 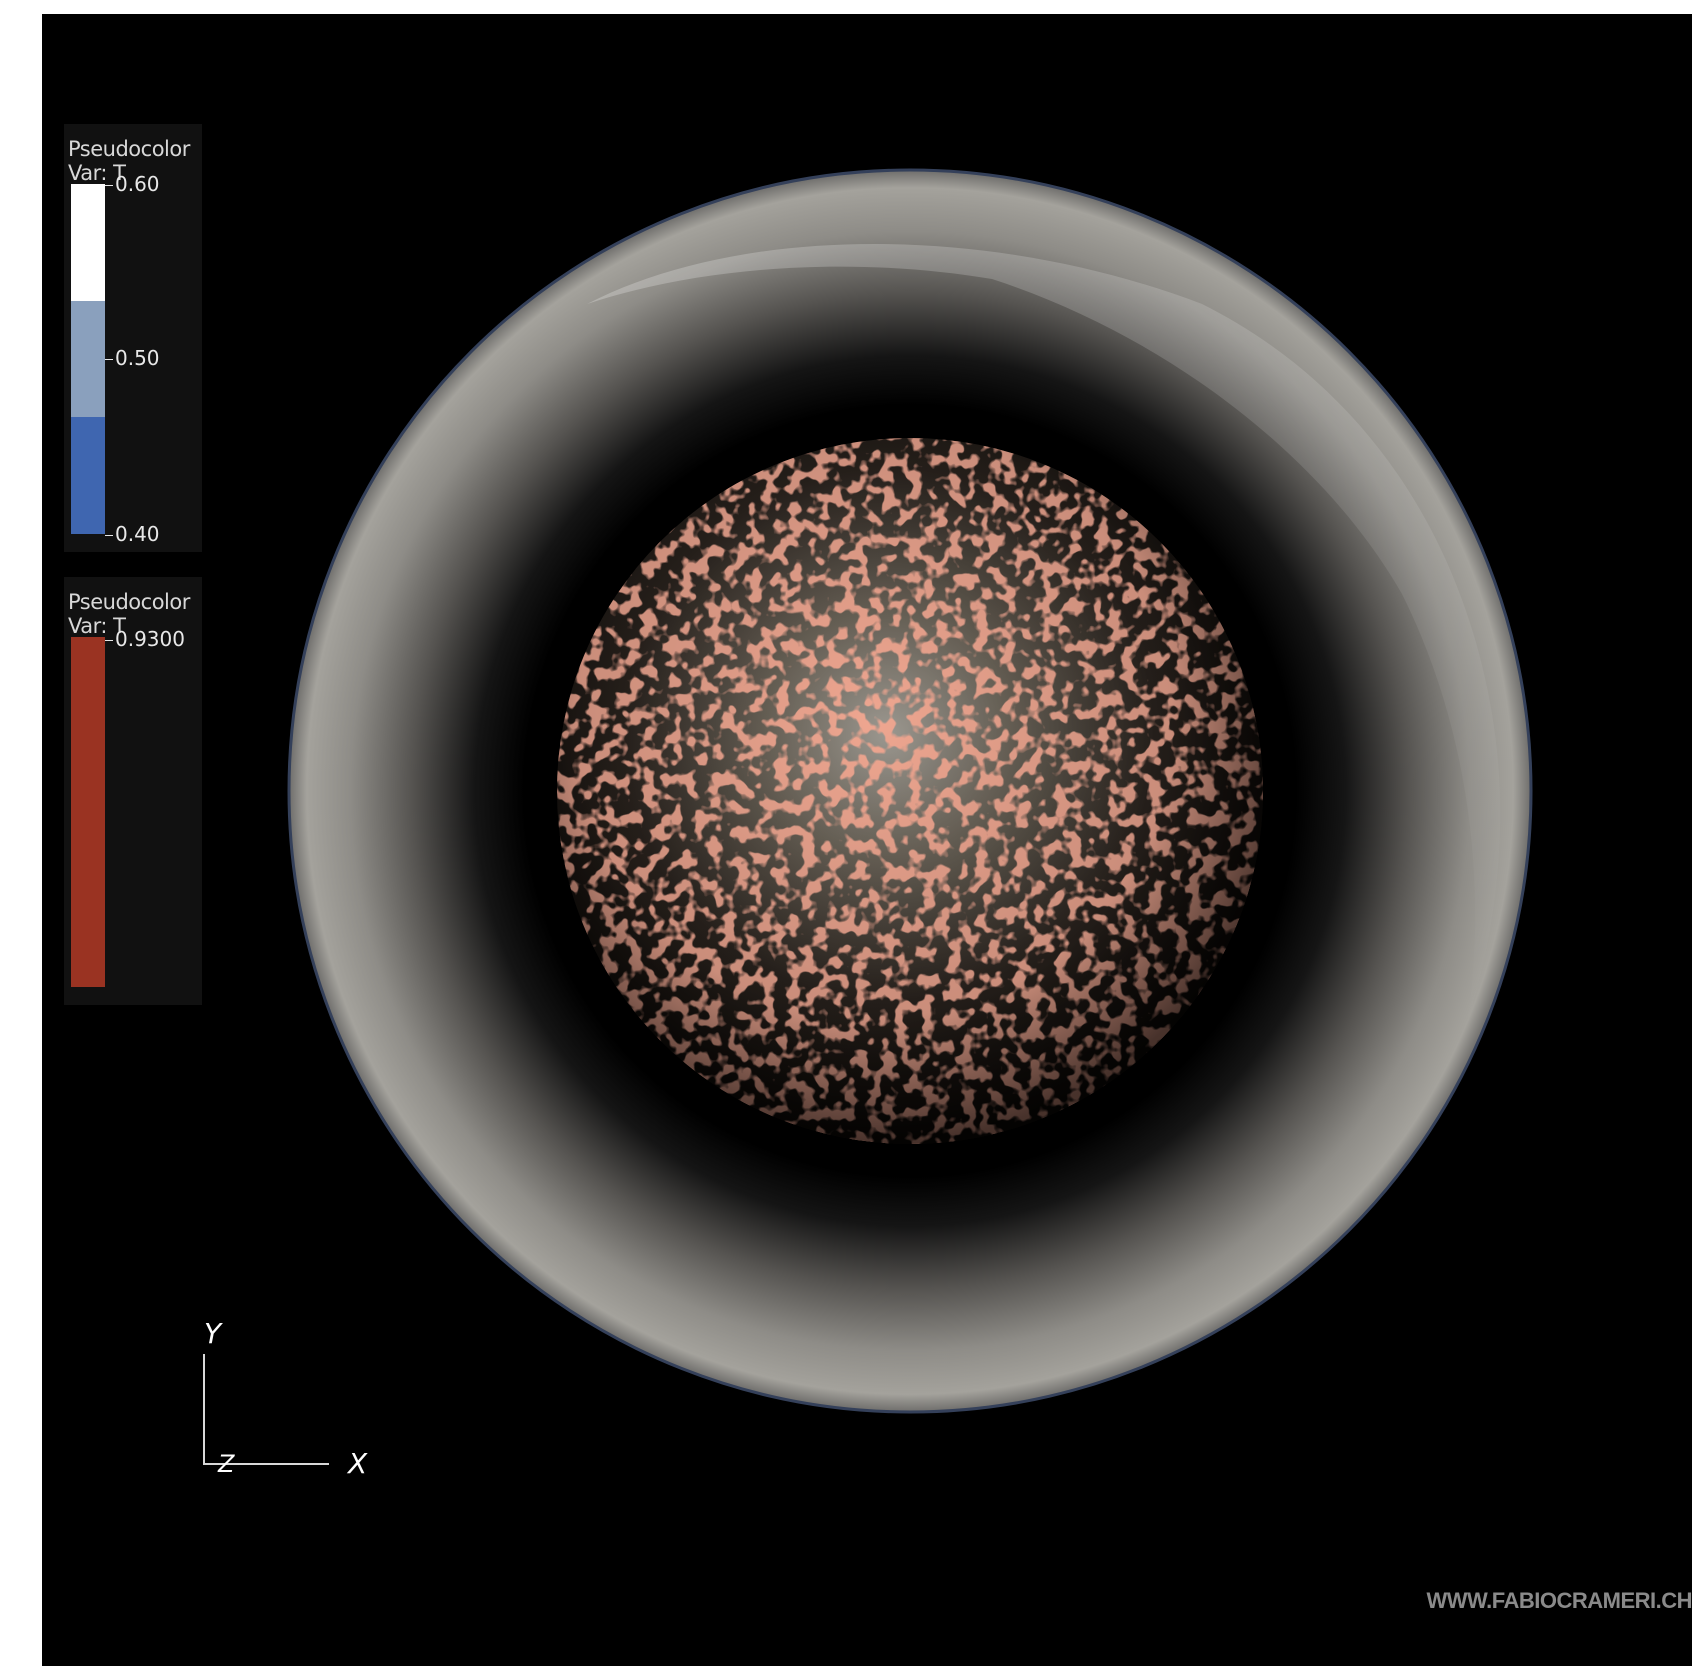 I want to click on colorbar-segment-high, so click(x=88, y=242).